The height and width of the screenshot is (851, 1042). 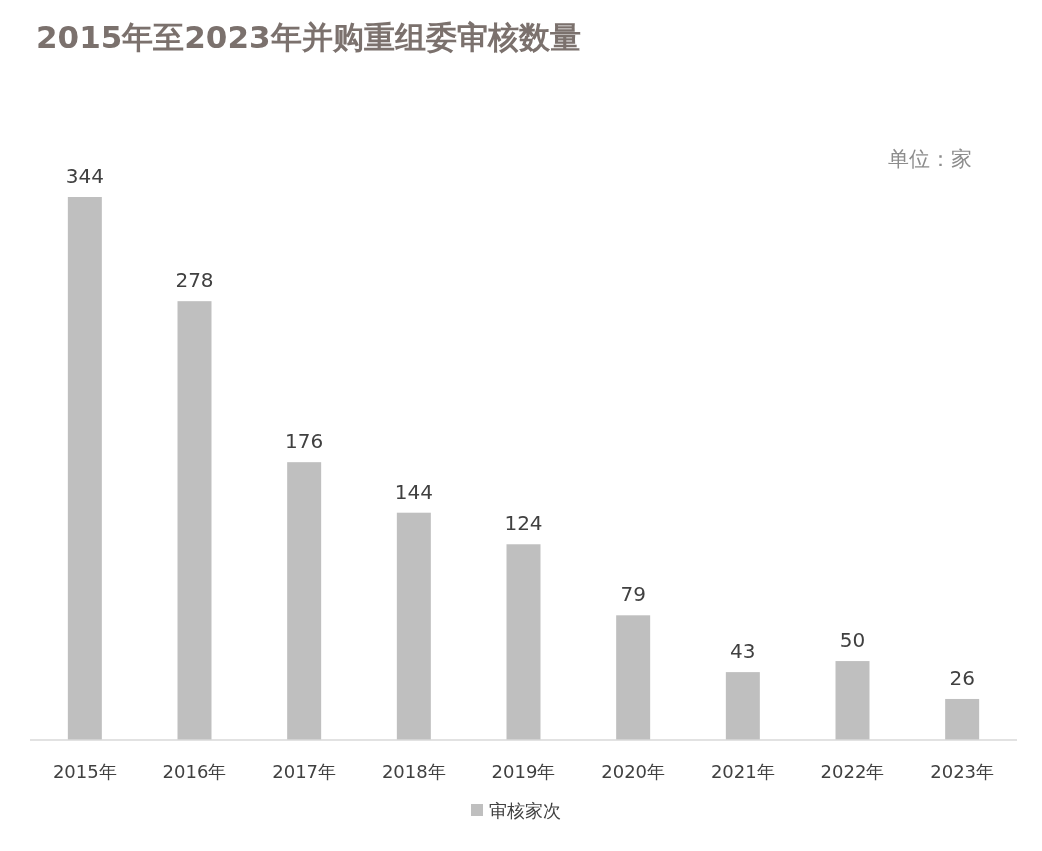 What do you see at coordinates (84, 771) in the screenshot?
I see `x-tick-label: 2015年` at bounding box center [84, 771].